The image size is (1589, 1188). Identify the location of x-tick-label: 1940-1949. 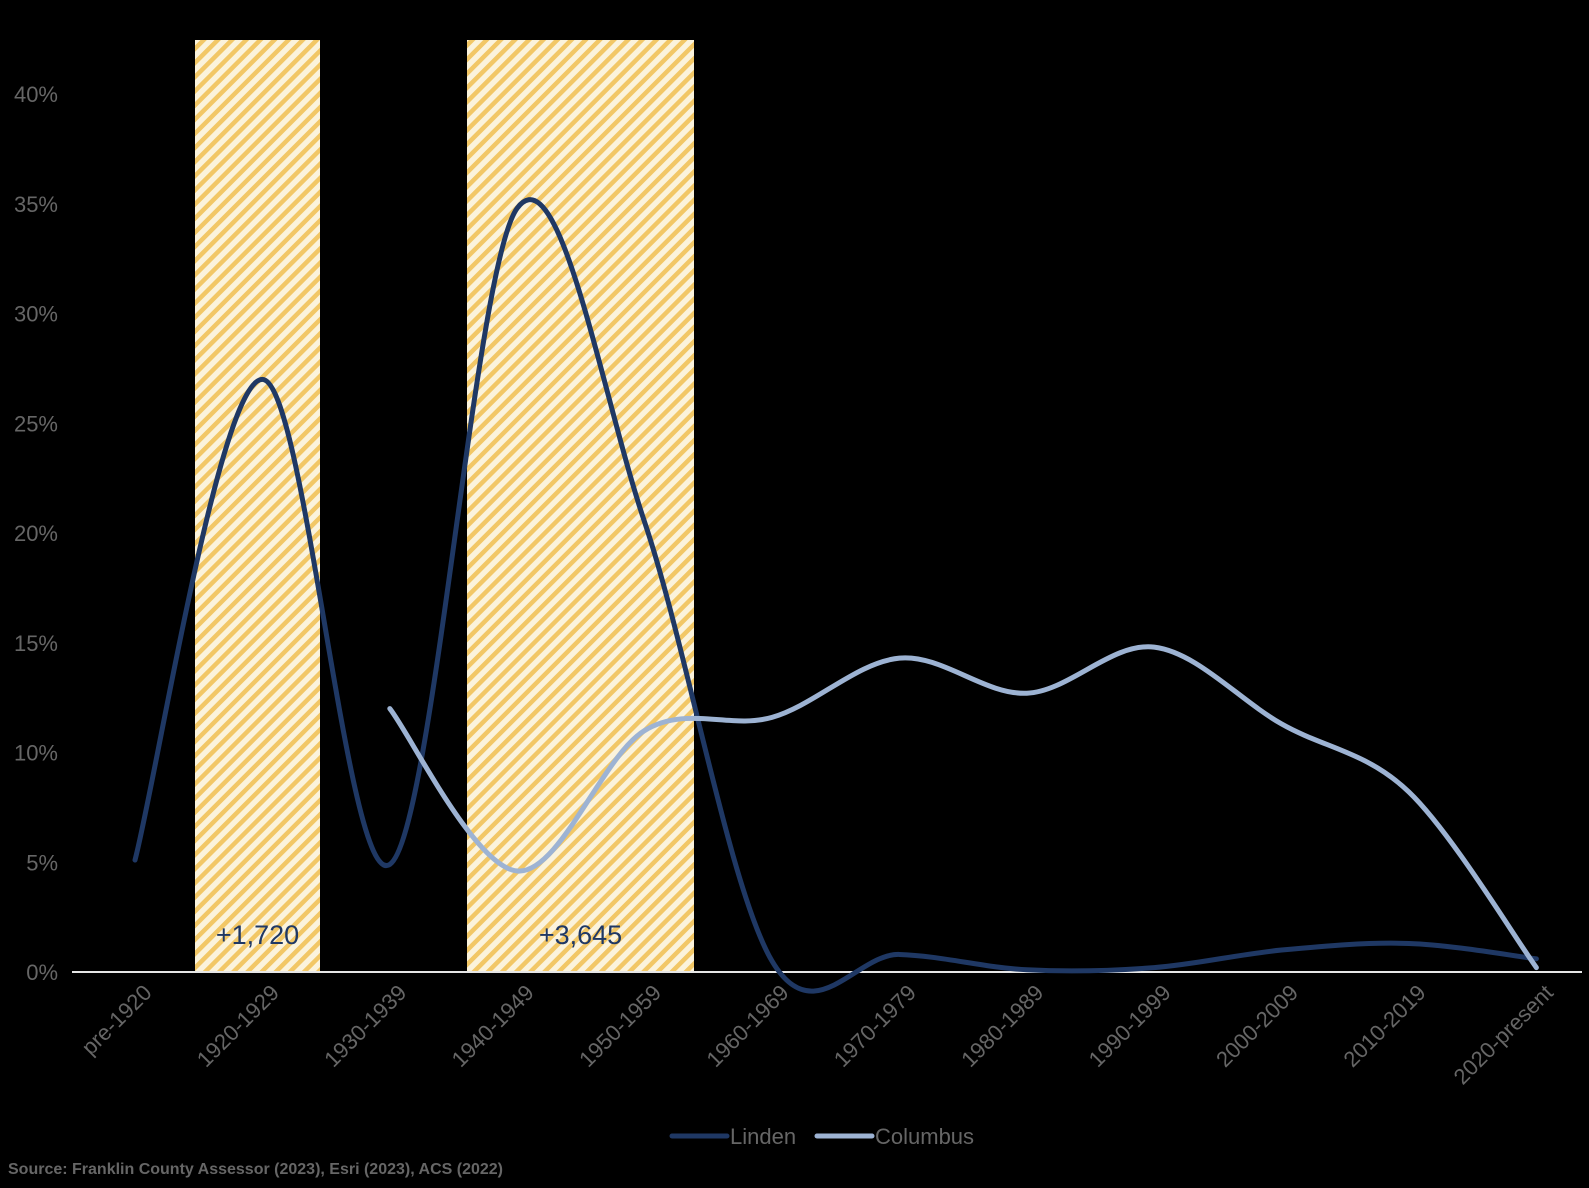
(493, 1026).